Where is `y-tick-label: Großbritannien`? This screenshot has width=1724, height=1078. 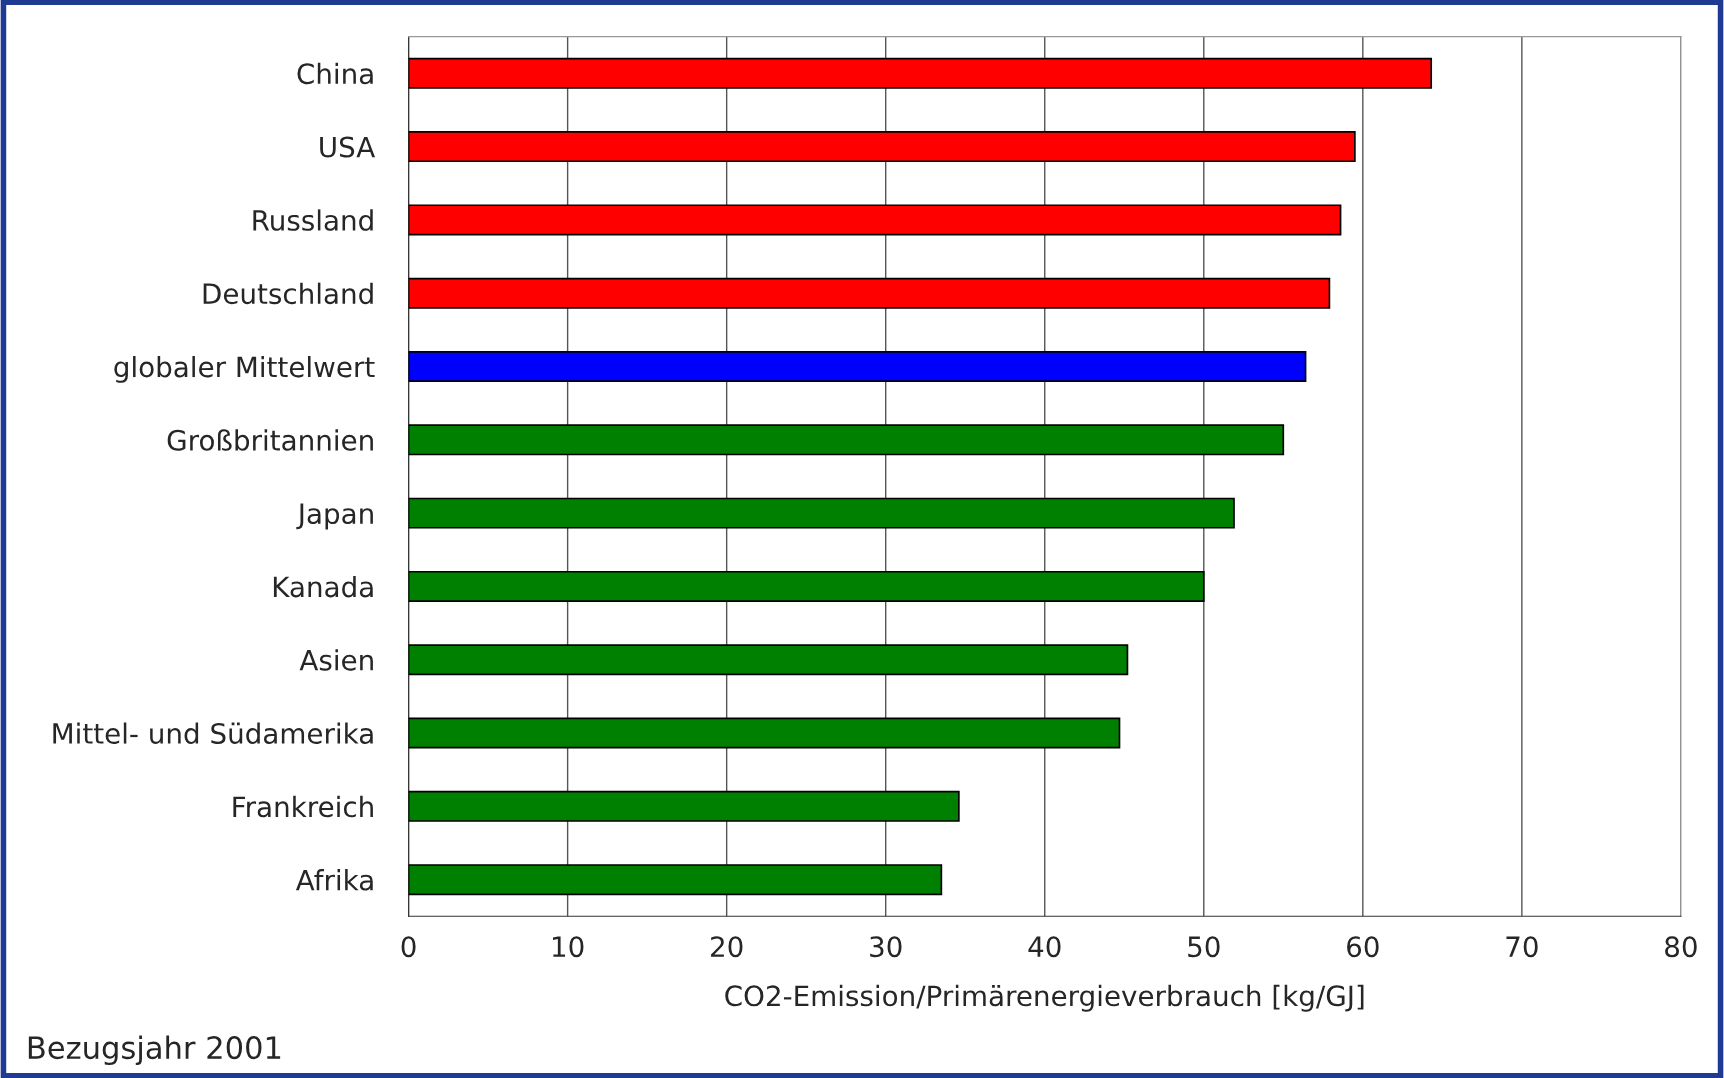 y-tick-label: Großbritannien is located at coordinates (270, 440).